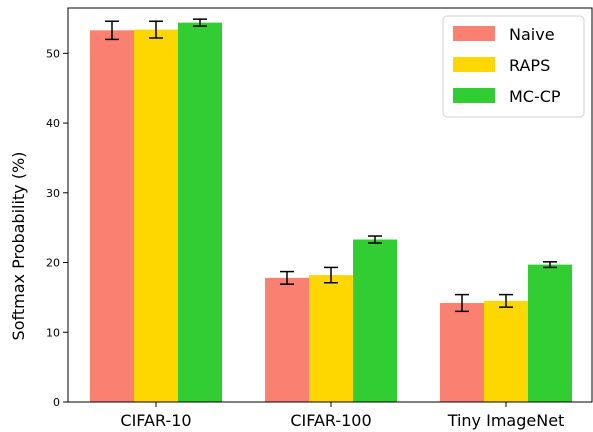  Describe the element at coordinates (330, 420) in the screenshot. I see `x-tick-label: CIFAR-100` at that location.